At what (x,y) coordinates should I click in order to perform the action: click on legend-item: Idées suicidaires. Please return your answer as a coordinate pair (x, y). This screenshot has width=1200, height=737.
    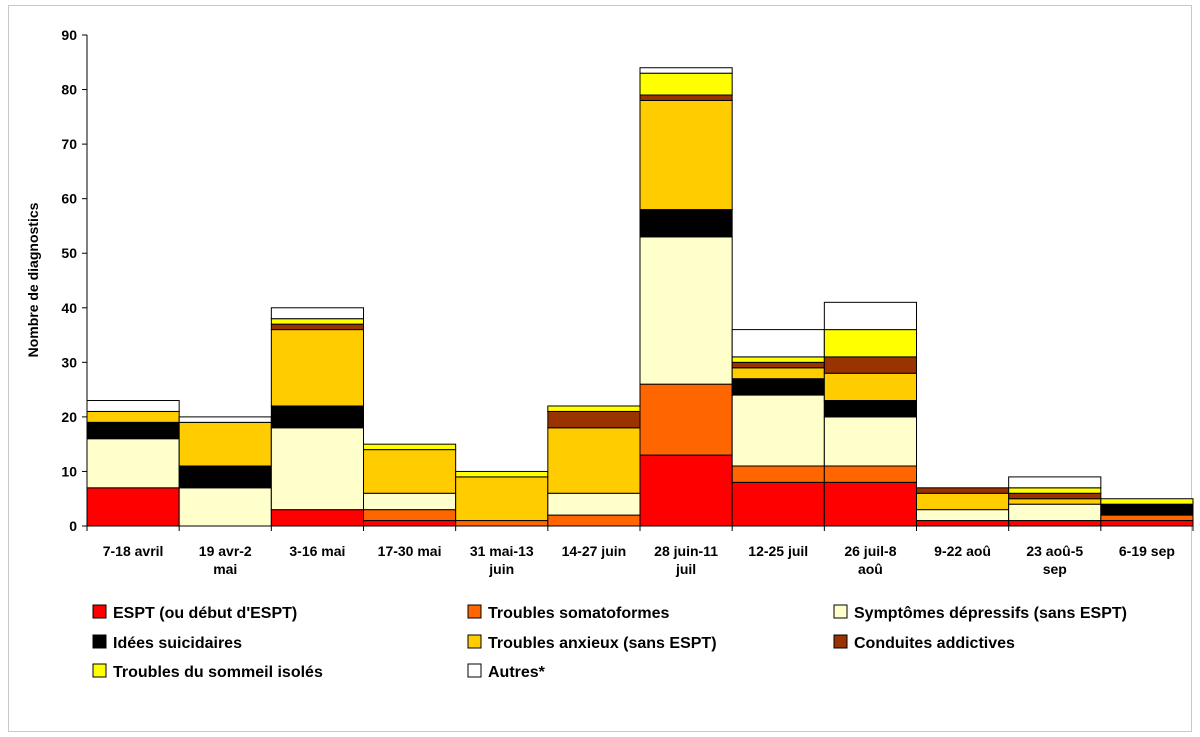
    Looking at the image, I should click on (167, 643).